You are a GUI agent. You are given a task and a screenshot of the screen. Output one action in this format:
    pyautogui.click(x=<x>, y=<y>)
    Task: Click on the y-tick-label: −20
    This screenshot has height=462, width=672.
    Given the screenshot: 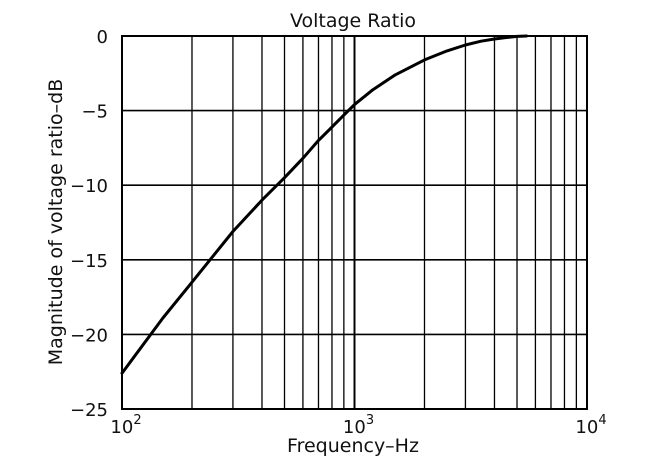 What is the action you would take?
    pyautogui.click(x=89, y=335)
    